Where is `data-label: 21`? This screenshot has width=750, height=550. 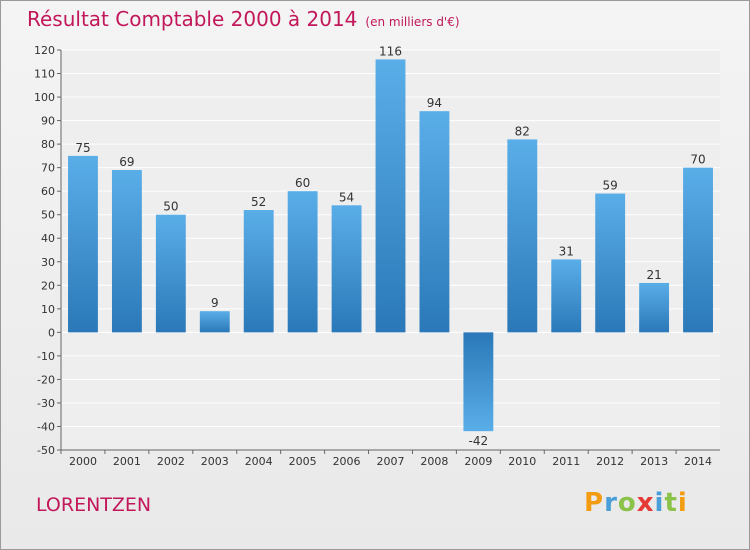
data-label: 21 is located at coordinates (653, 275).